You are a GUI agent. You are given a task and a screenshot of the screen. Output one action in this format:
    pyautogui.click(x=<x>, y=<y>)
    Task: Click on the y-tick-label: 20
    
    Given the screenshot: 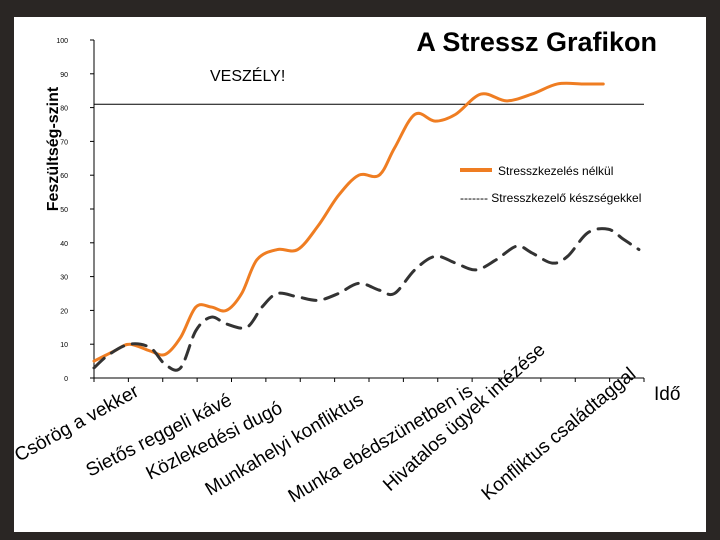 What is the action you would take?
    pyautogui.click(x=64, y=311)
    